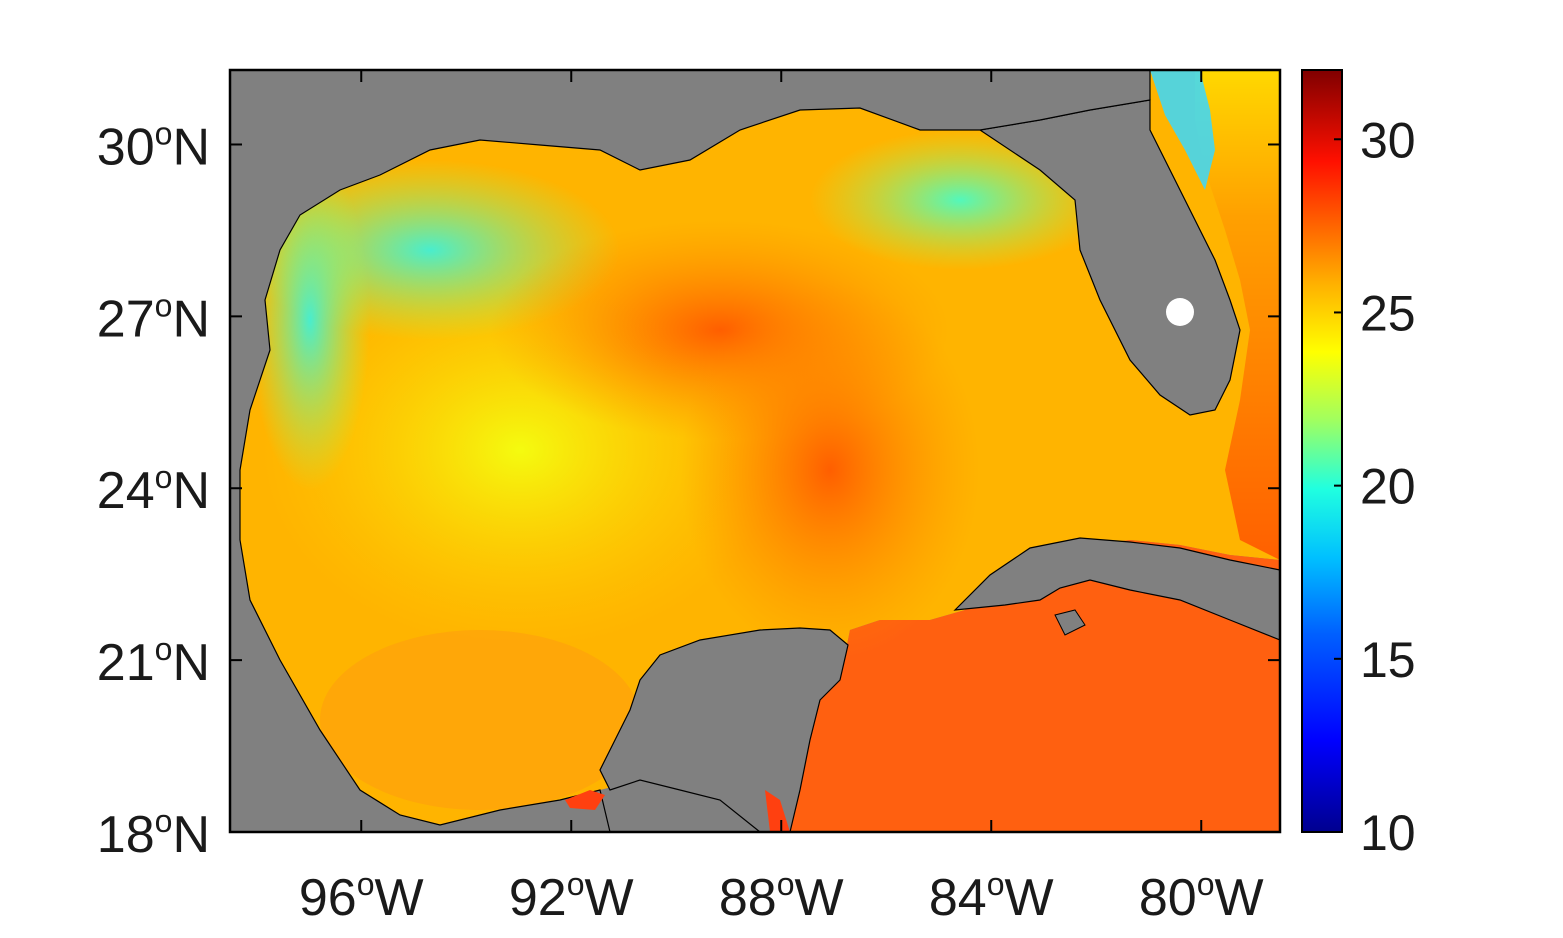 This screenshot has width=1563, height=938. What do you see at coordinates (1070, 622) in the screenshot?
I see `isla-de-la-juventud` at bounding box center [1070, 622].